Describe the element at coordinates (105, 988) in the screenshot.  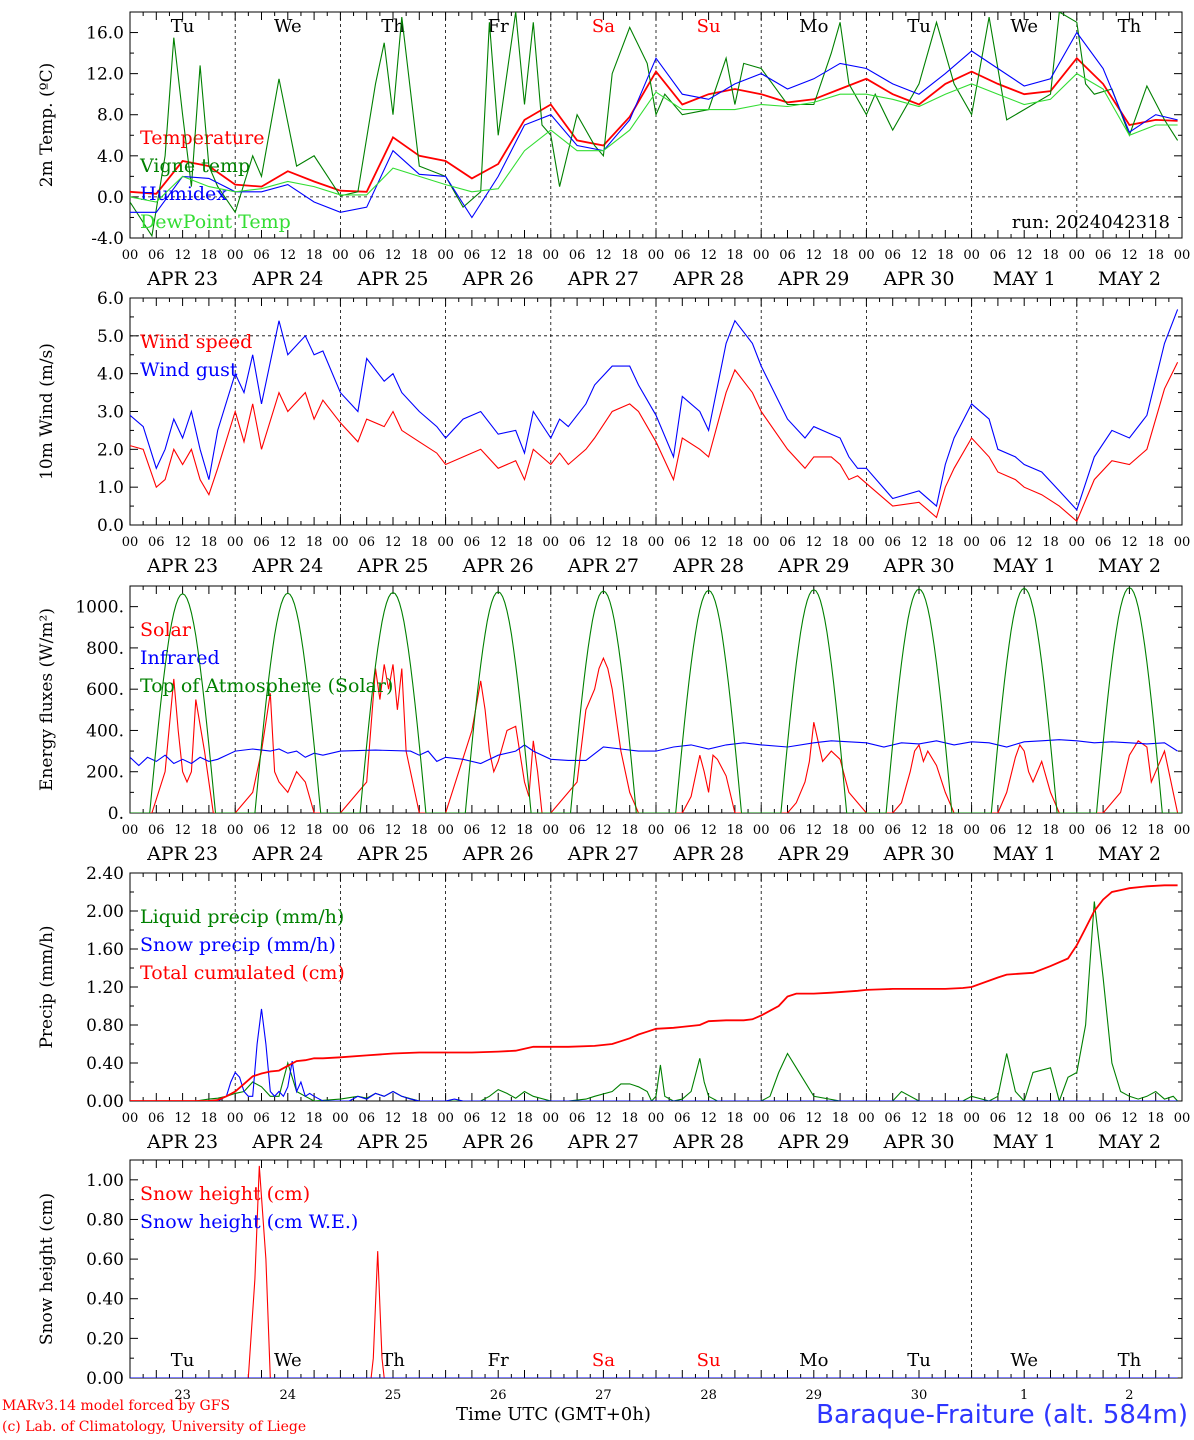
I see `y-tick-label: 1.20` at that location.